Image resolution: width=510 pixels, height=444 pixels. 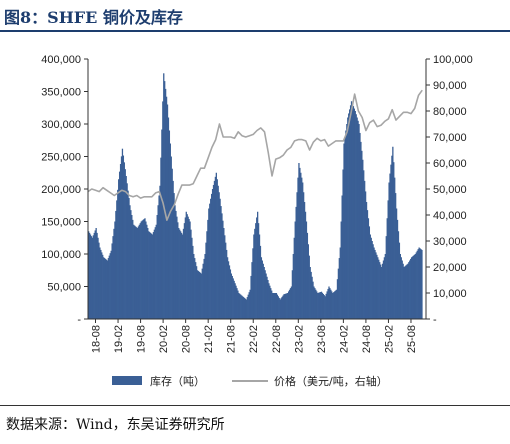 I want to click on x-tick-label: 22-02, so click(x=254, y=339).